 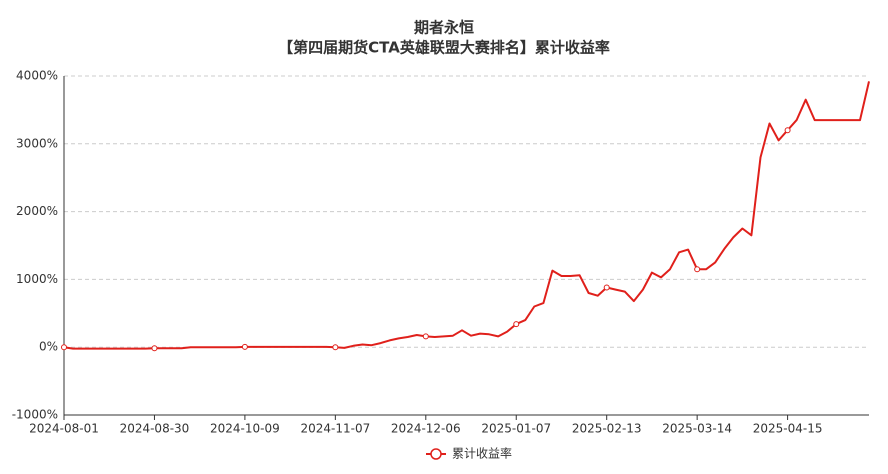 What do you see at coordinates (607, 429) in the screenshot?
I see `x-tick-label: 2025-02-13` at bounding box center [607, 429].